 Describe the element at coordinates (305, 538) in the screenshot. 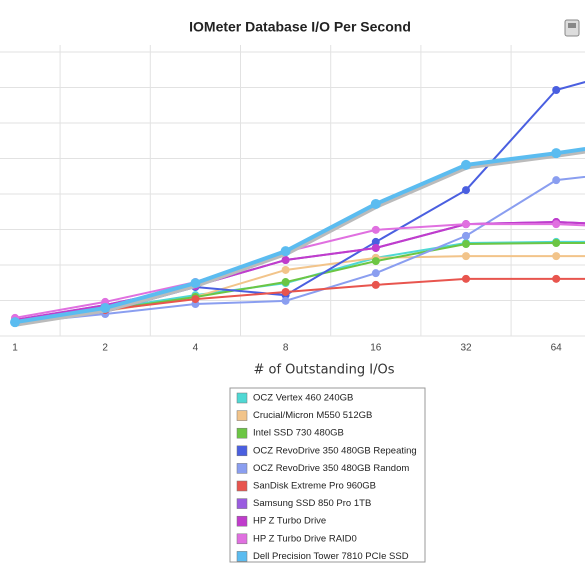

I see `legend-label: HP Z Turbo Drive RAID0` at that location.